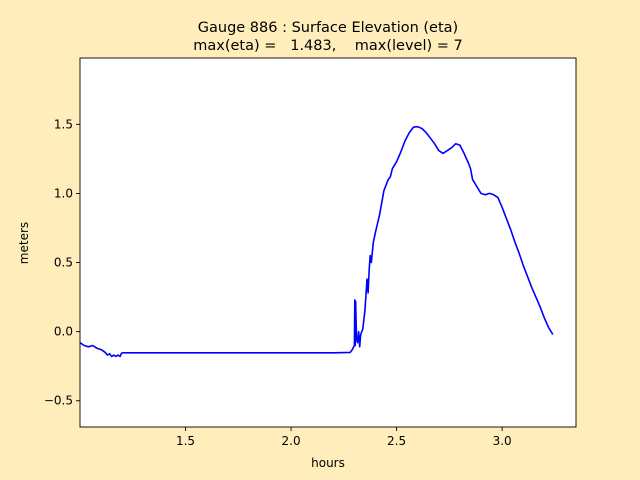  I want to click on x-tick-label: 1.5, so click(185, 441).